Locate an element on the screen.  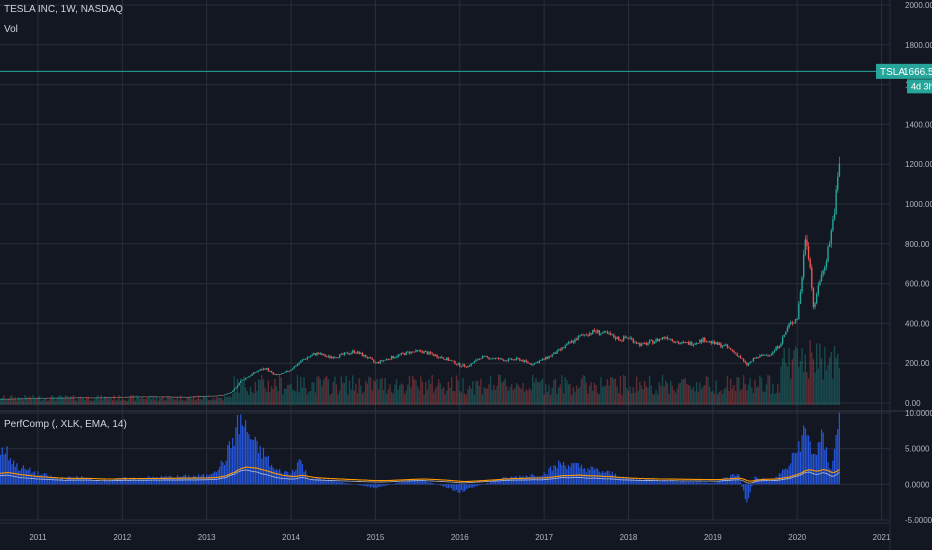
price-tag: TSLA 1666.59 4d 3h is located at coordinates (904, 78).